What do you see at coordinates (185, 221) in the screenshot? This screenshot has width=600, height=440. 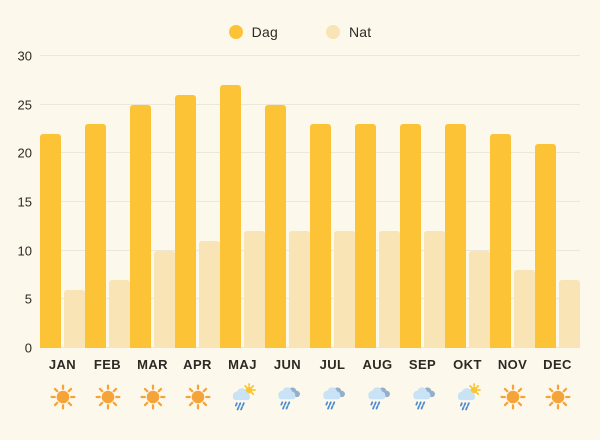 I see `bar-dag-apr` at bounding box center [185, 221].